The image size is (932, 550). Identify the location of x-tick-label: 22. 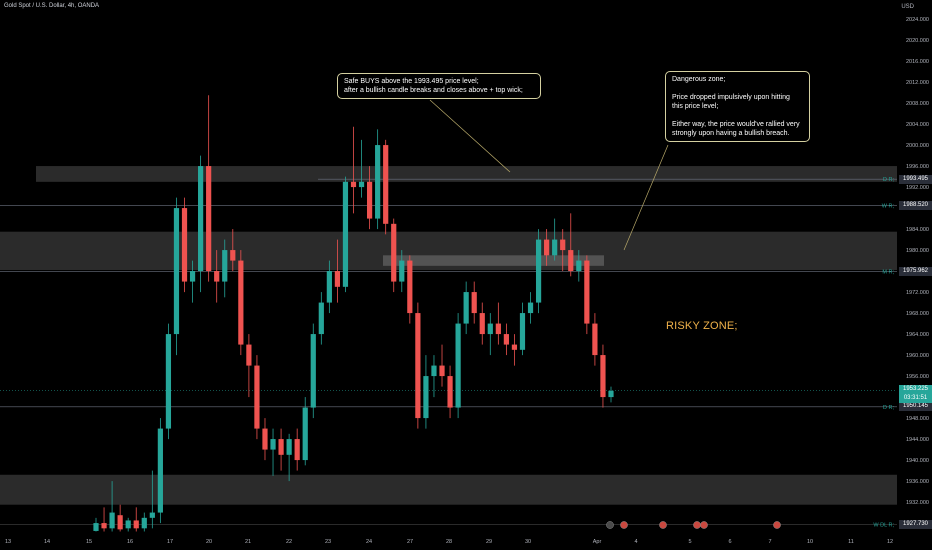
(289, 542).